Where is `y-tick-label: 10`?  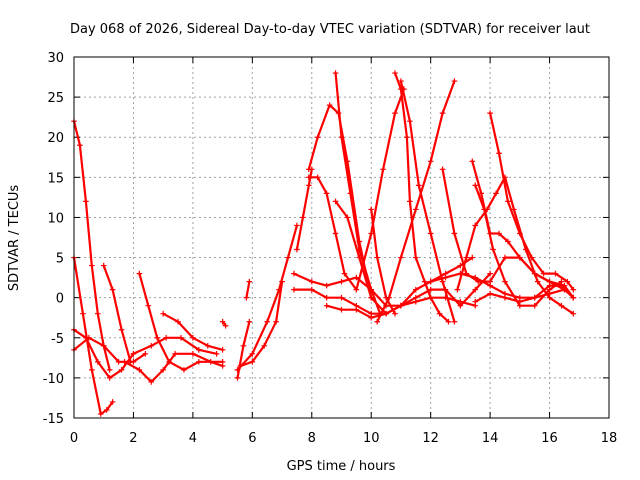
y-tick-label: 10 is located at coordinates (55, 218).